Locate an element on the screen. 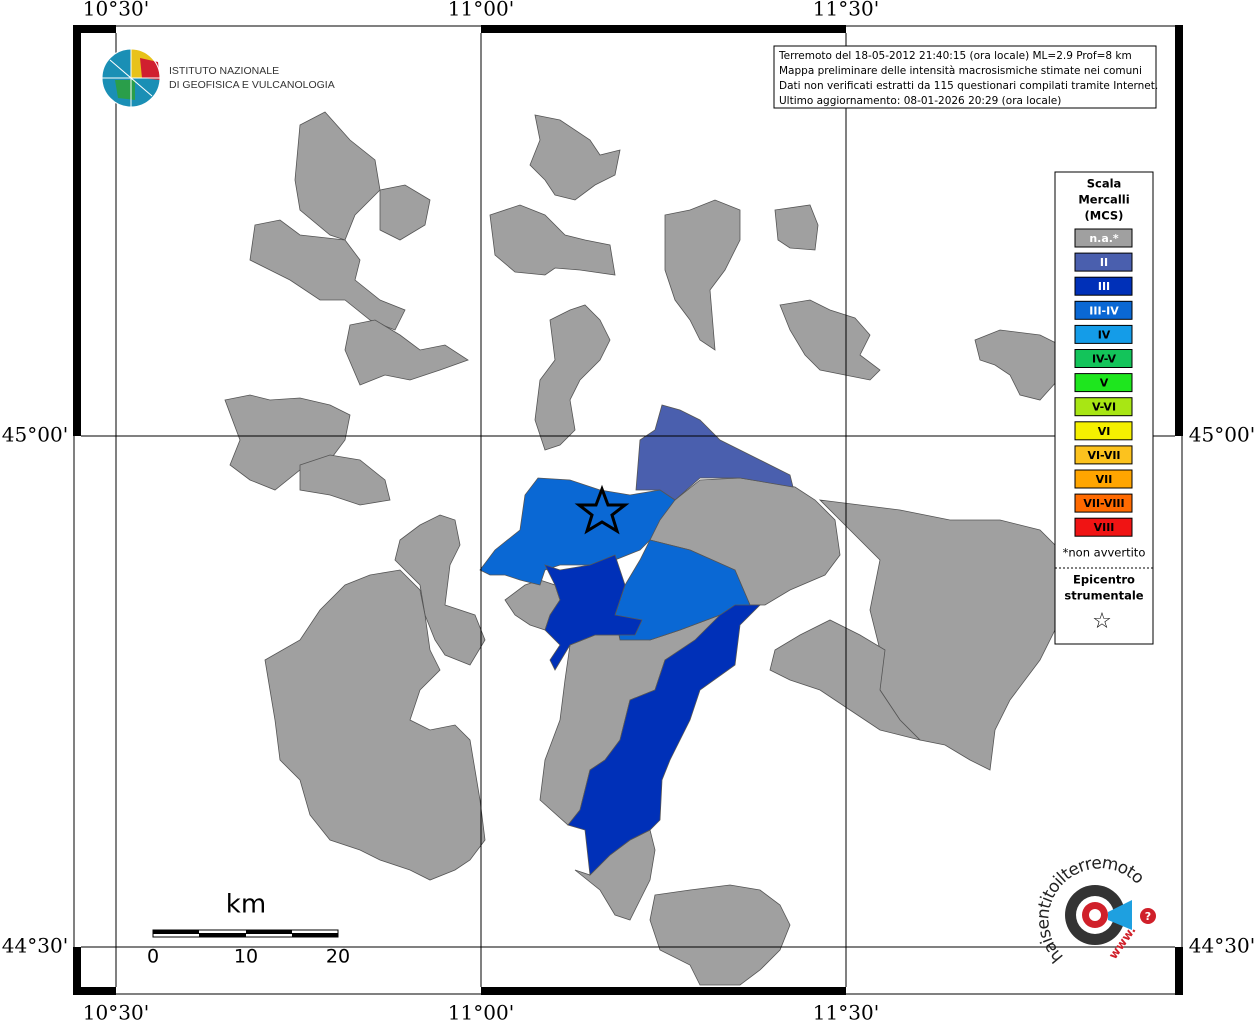 This screenshot has height=1028, width=1256. legend-label: V-VI is located at coordinates (1104, 407).